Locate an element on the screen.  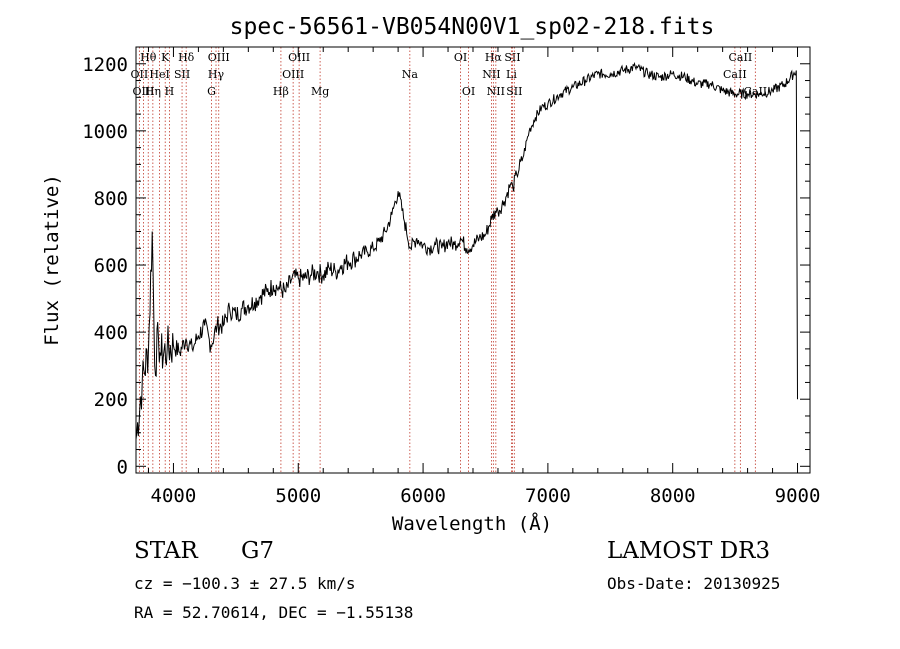
survey-name: LAMOST DR3 is located at coordinates (689, 551).